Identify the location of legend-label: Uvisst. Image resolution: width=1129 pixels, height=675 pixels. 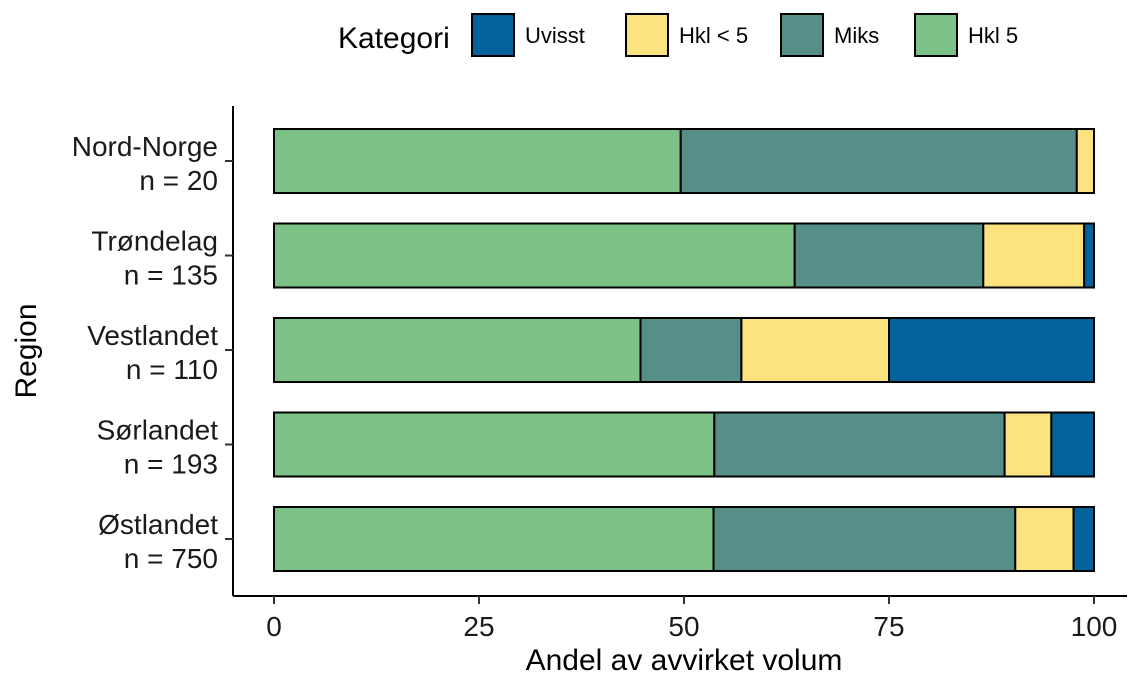
(555, 35).